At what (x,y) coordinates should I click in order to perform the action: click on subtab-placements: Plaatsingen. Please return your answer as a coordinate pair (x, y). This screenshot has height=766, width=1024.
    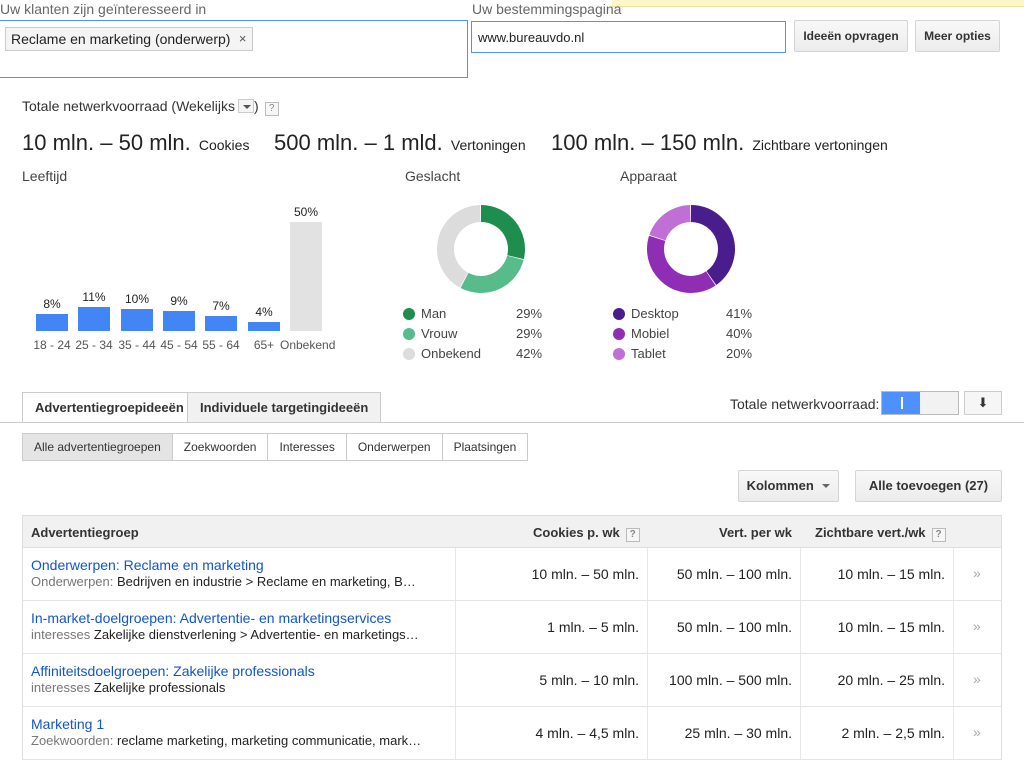
    Looking at the image, I should click on (484, 447).